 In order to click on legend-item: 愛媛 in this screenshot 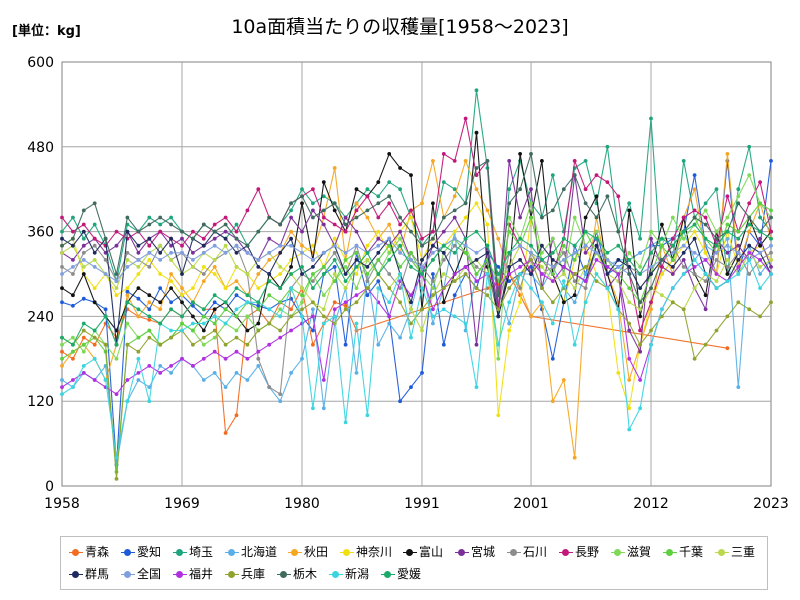, I will do `click(401, 574)`.